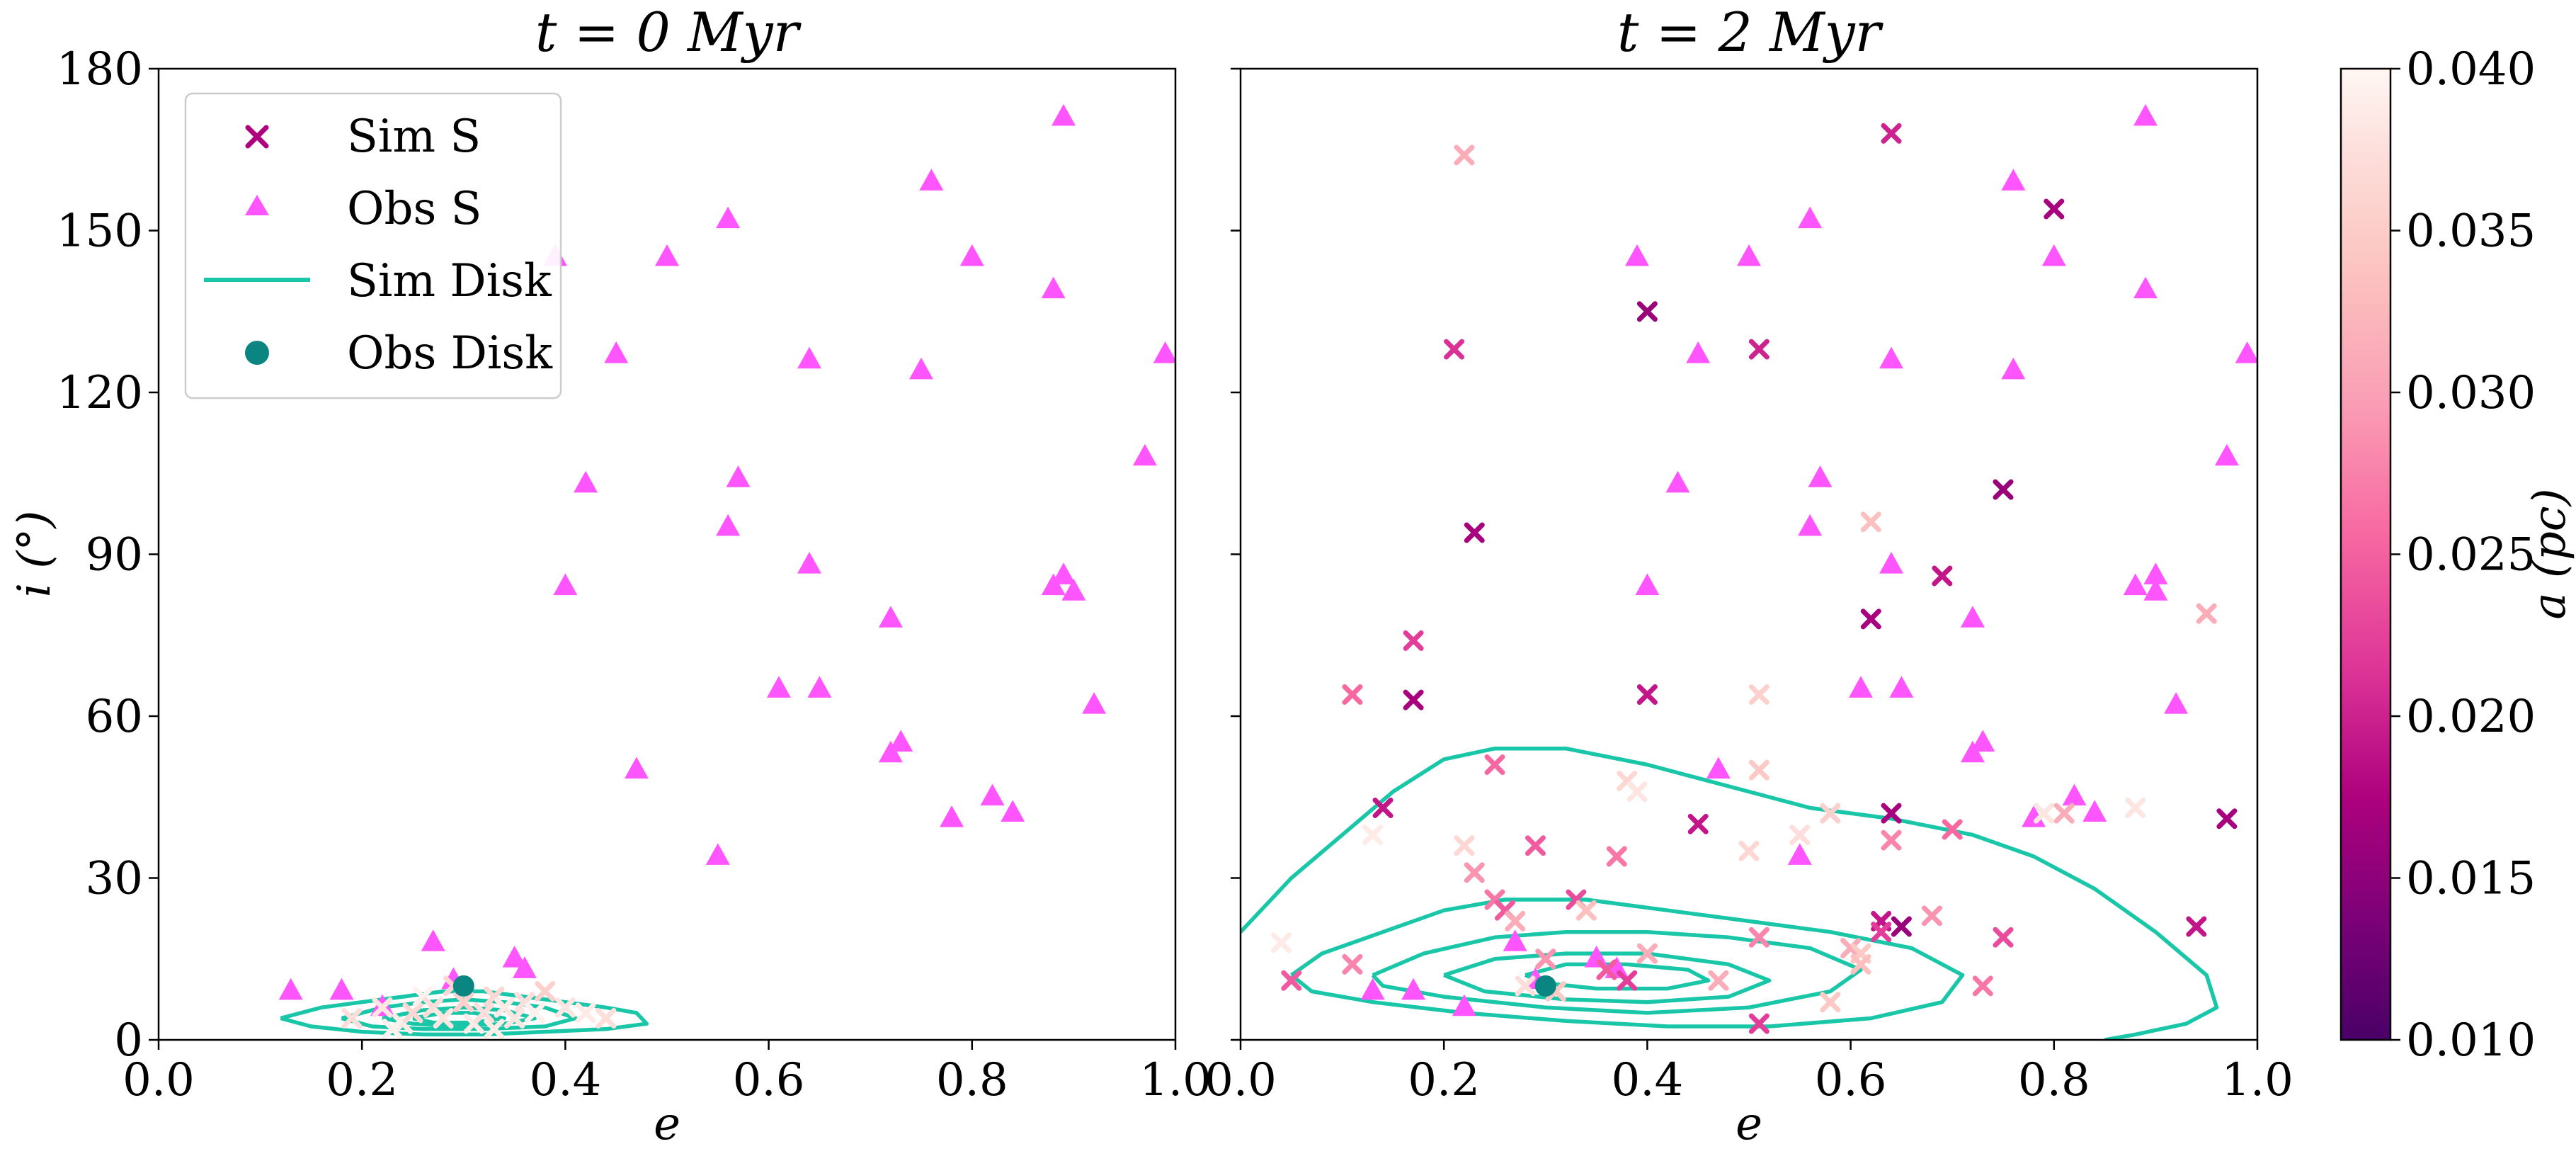 The image size is (2576, 1161). What do you see at coordinates (450, 354) in the screenshot?
I see `legend-label-obs-disk: Obs Disk` at bounding box center [450, 354].